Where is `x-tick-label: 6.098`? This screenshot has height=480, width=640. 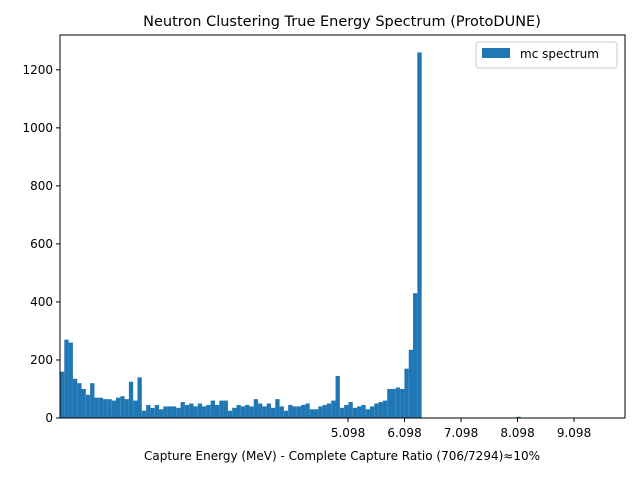 x-tick-label: 6.098 is located at coordinates (404, 433).